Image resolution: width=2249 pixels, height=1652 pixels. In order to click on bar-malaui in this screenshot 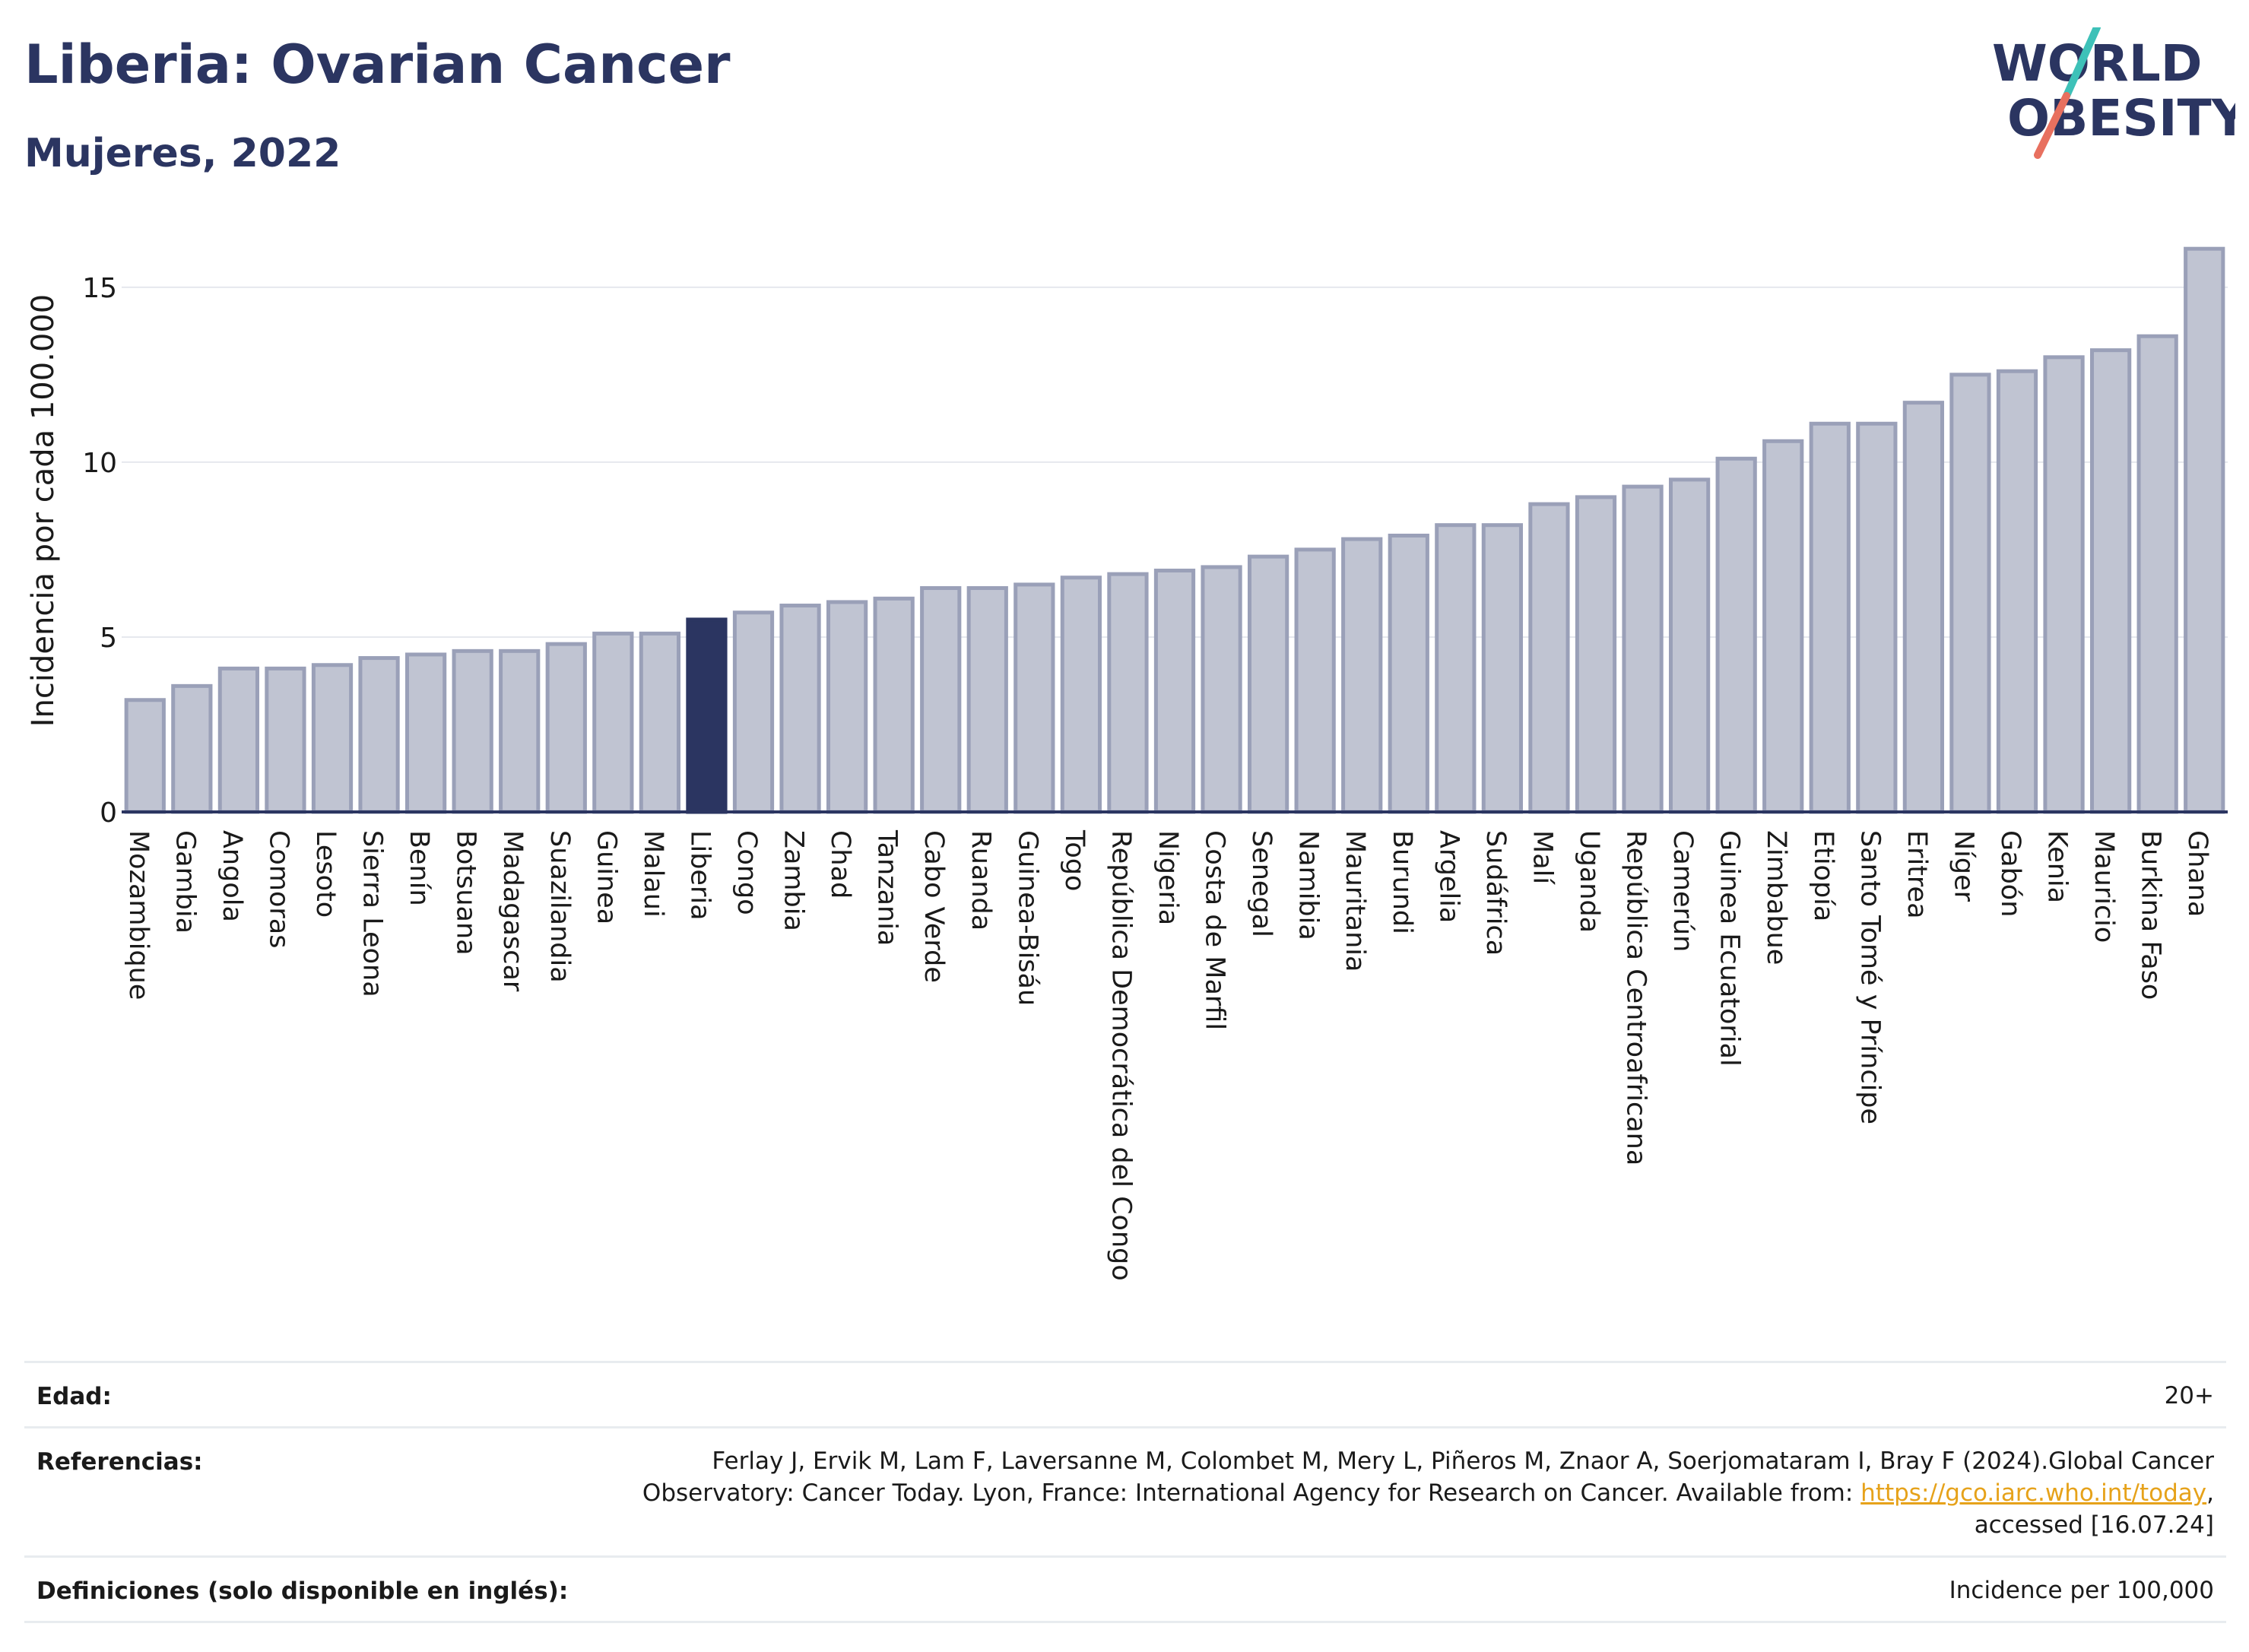, I will do `click(660, 722)`.